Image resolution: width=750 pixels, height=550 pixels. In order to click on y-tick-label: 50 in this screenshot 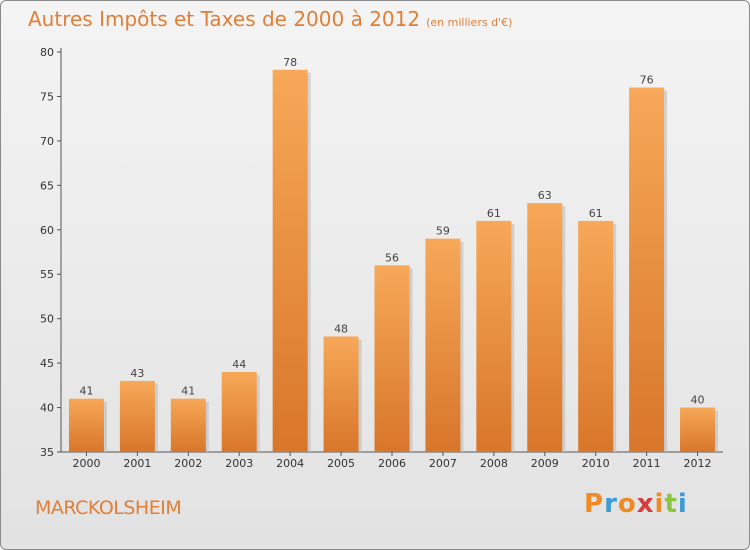, I will do `click(47, 319)`.